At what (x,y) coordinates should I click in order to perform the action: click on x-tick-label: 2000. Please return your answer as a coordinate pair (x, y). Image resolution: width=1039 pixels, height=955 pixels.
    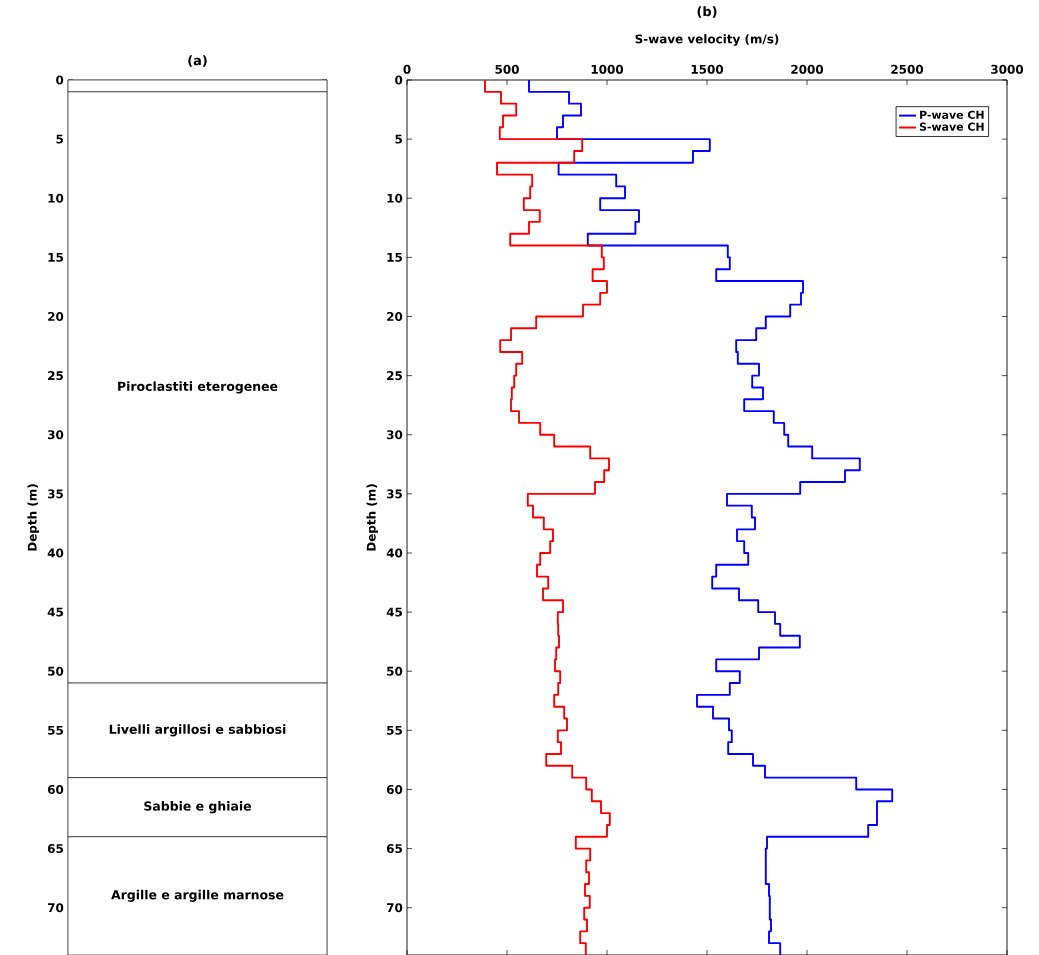
    Looking at the image, I should click on (807, 69).